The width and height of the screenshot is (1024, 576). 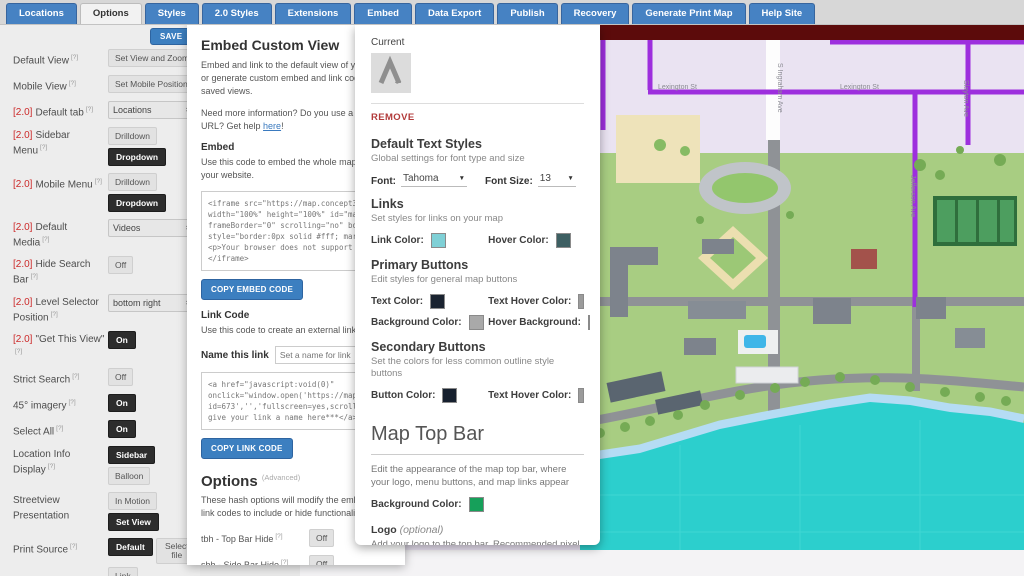 I want to click on remove-logo-button: REMOVE, so click(x=393, y=117).